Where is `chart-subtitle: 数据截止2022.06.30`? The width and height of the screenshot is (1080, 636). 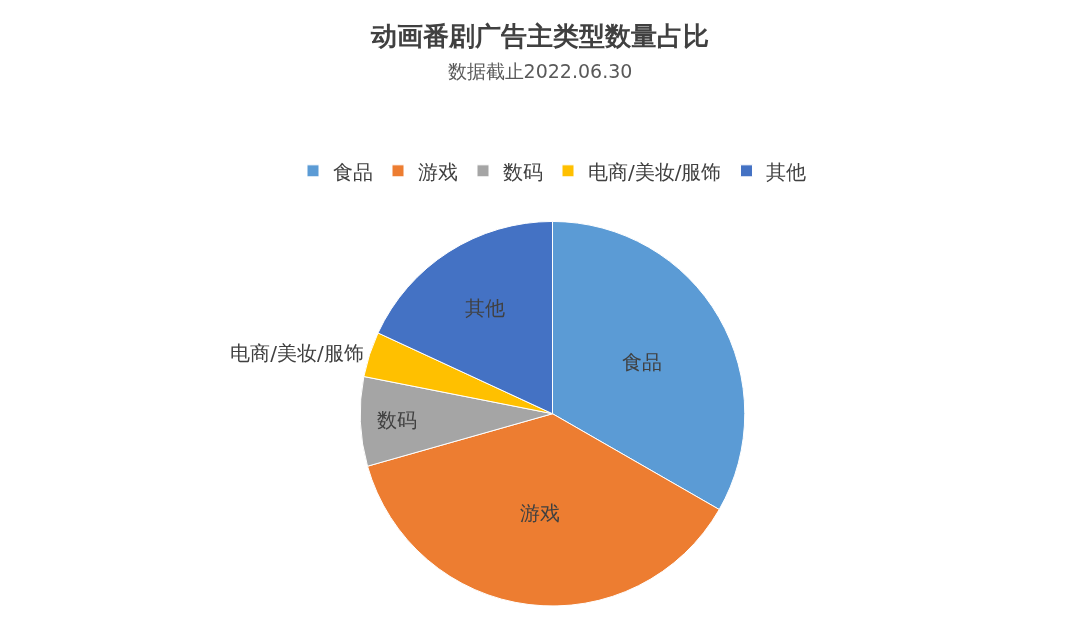
chart-subtitle: 数据截止2022.06.30 is located at coordinates (540, 71).